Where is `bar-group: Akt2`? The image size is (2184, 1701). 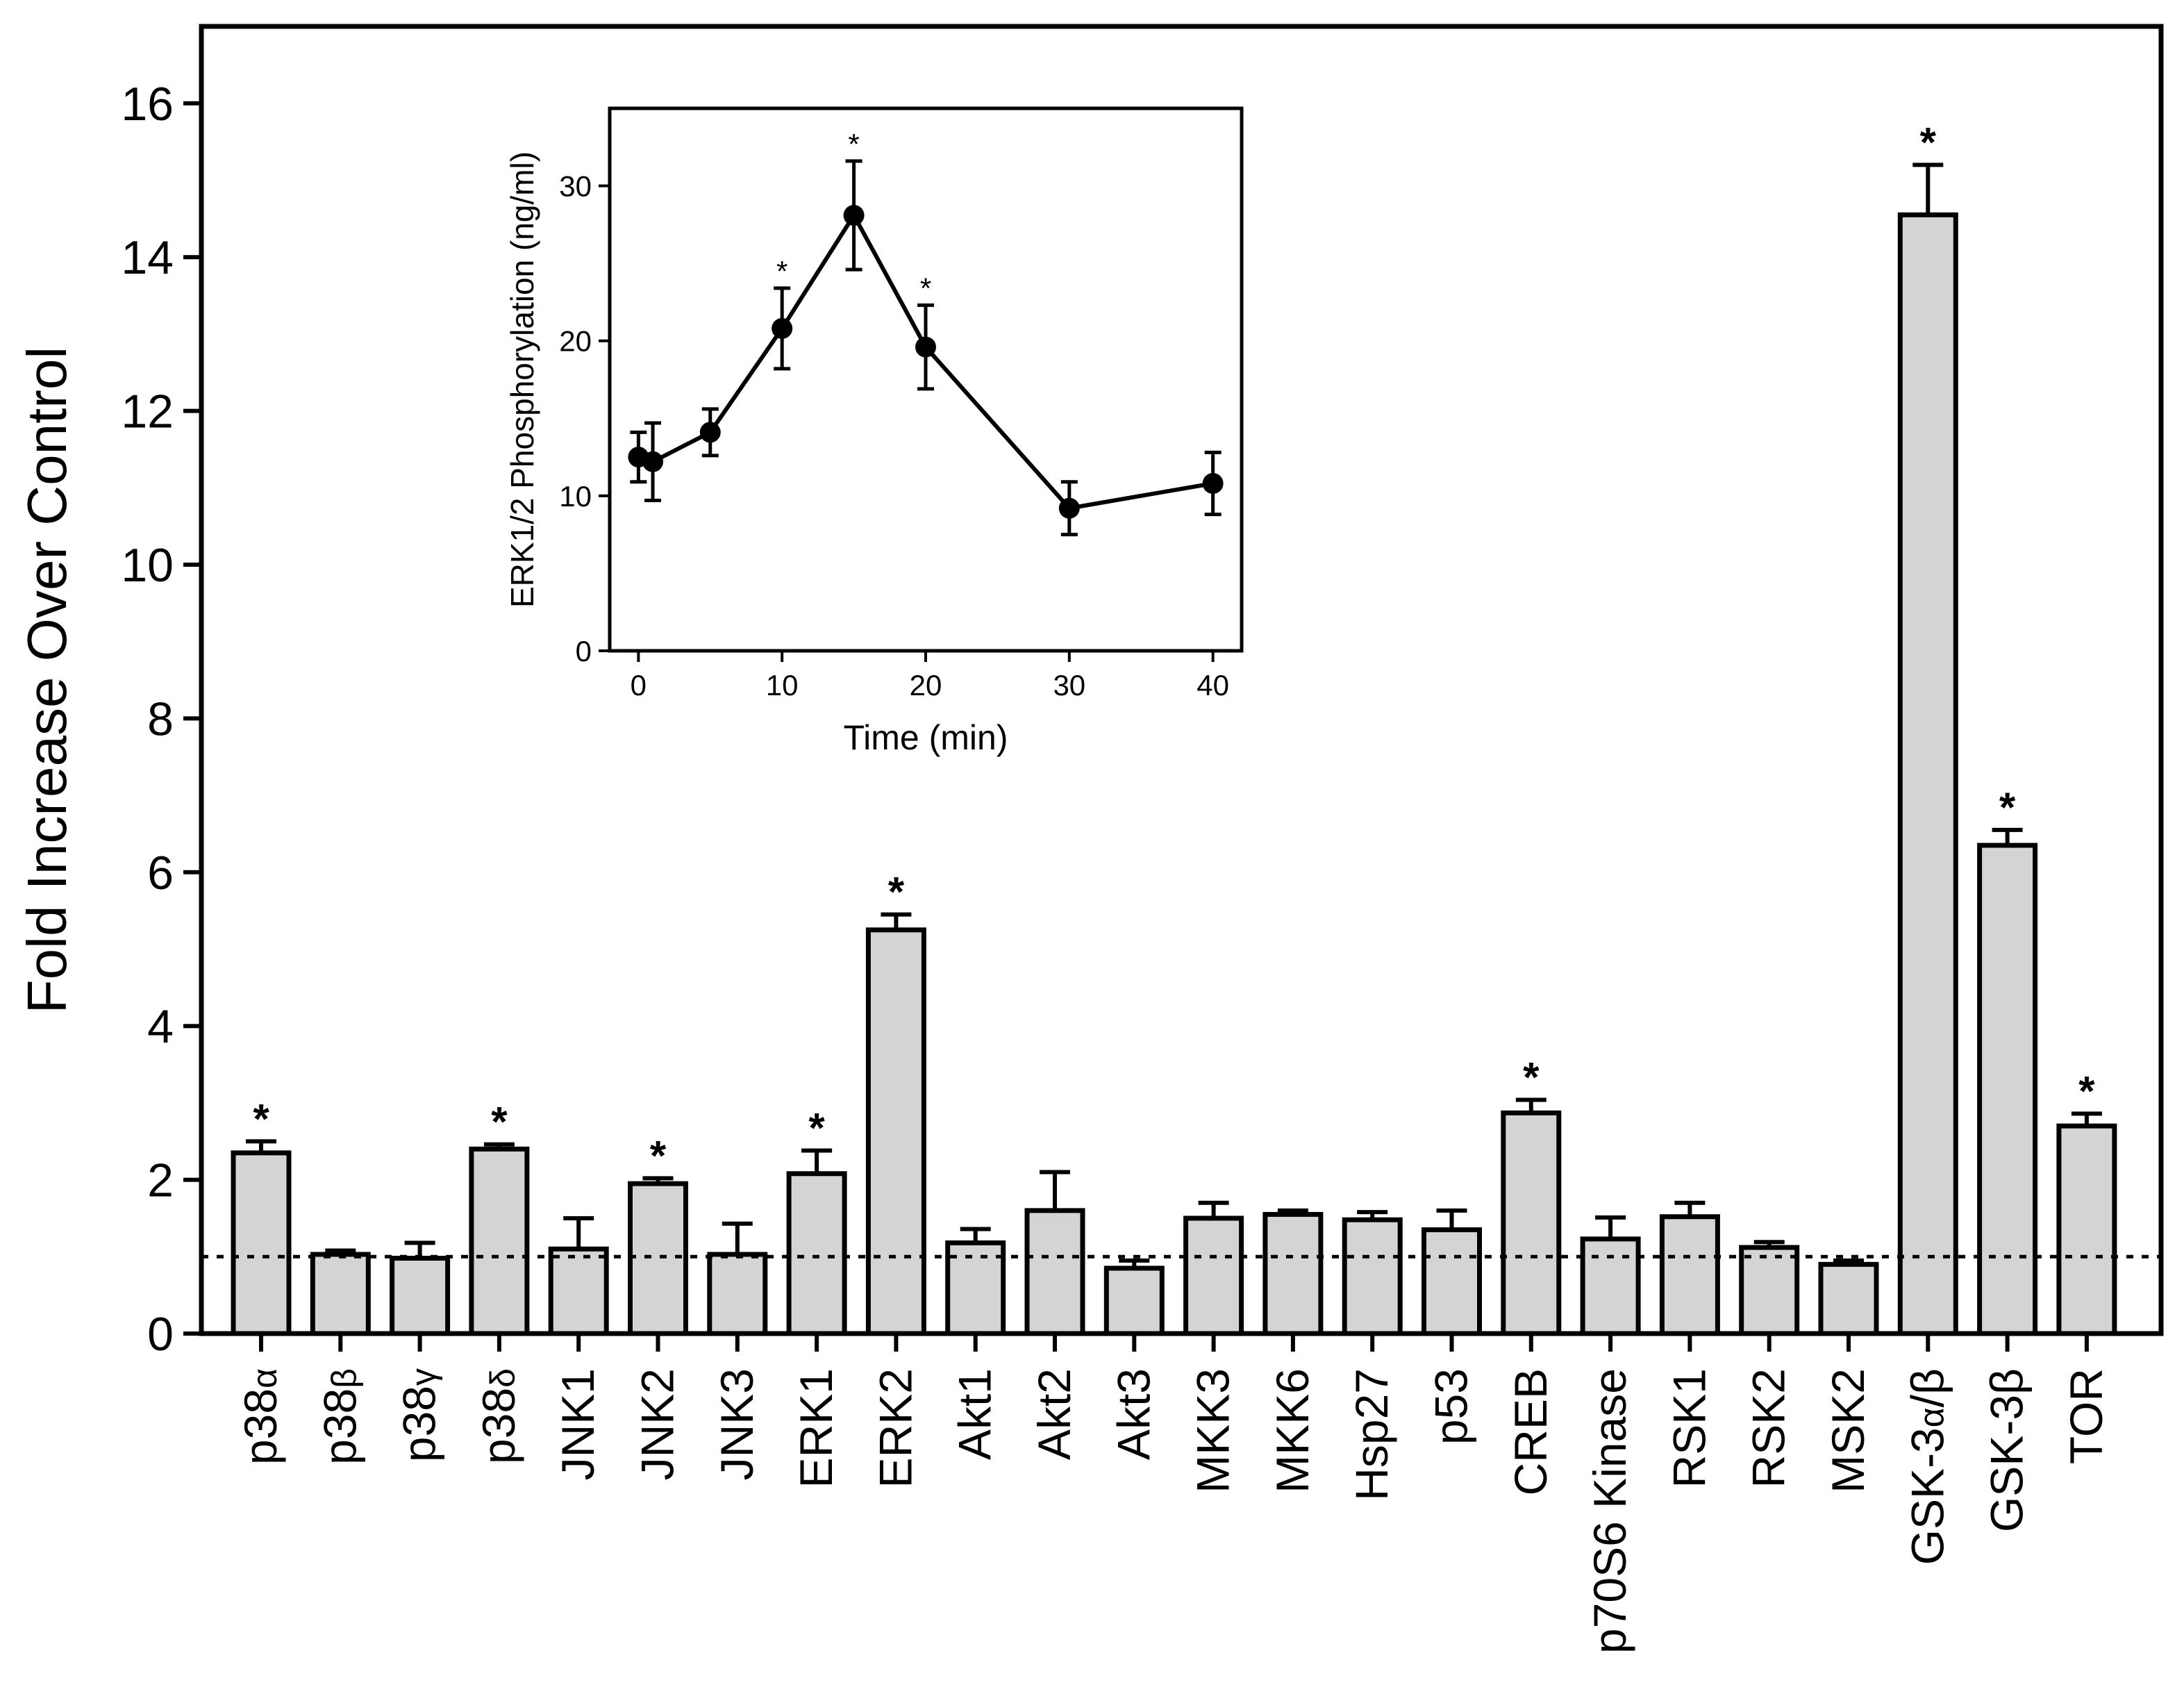
bar-group: Akt2 is located at coordinates (1054, 1315).